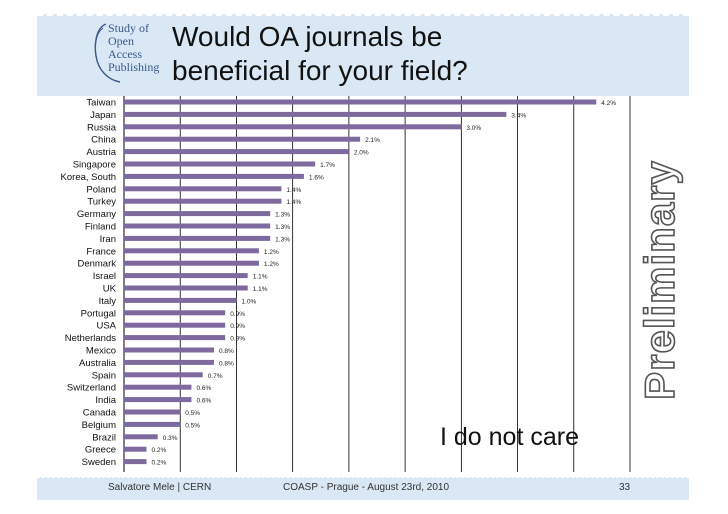 Image resolution: width=728 pixels, height=514 pixels. I want to click on category-label: Mexico, so click(101, 351).